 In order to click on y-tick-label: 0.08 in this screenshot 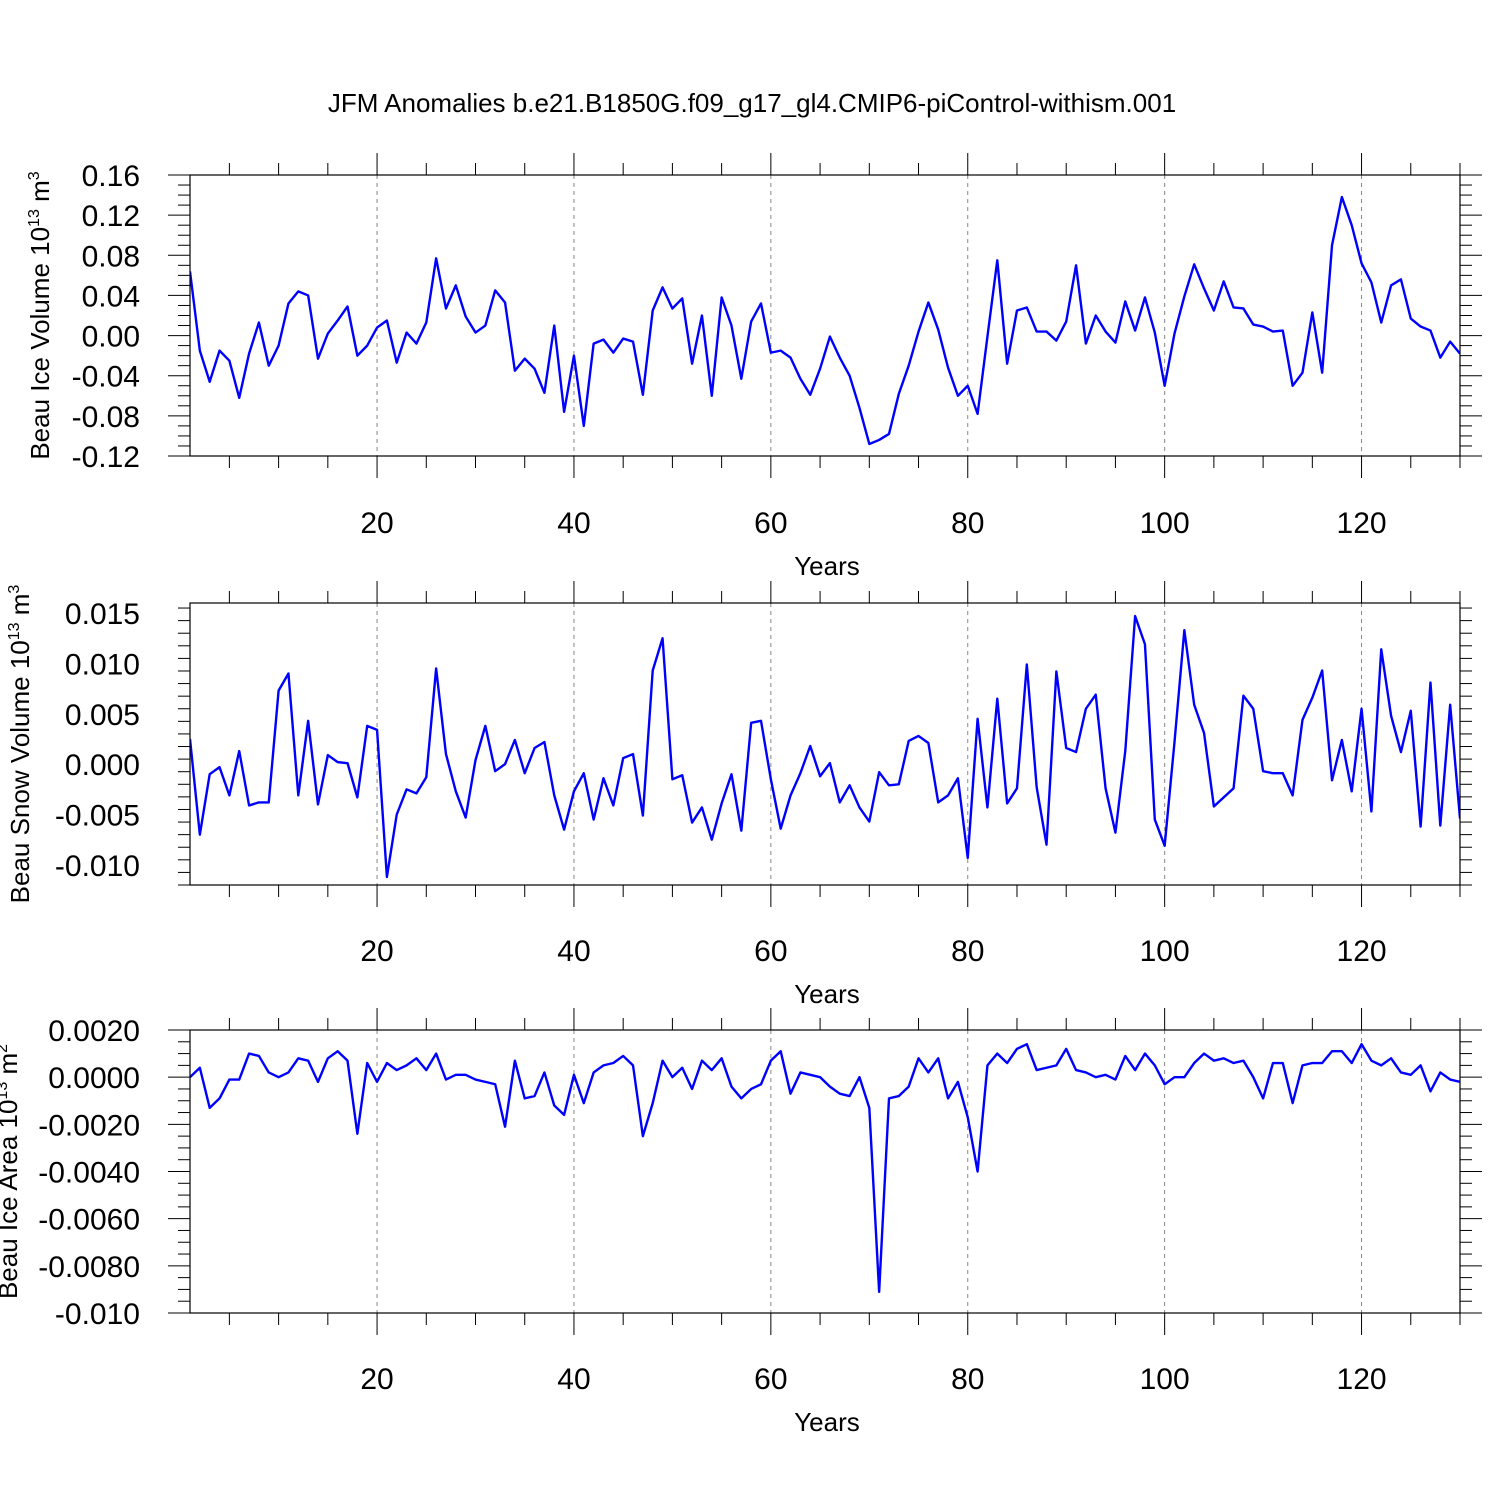, I will do `click(111, 256)`.